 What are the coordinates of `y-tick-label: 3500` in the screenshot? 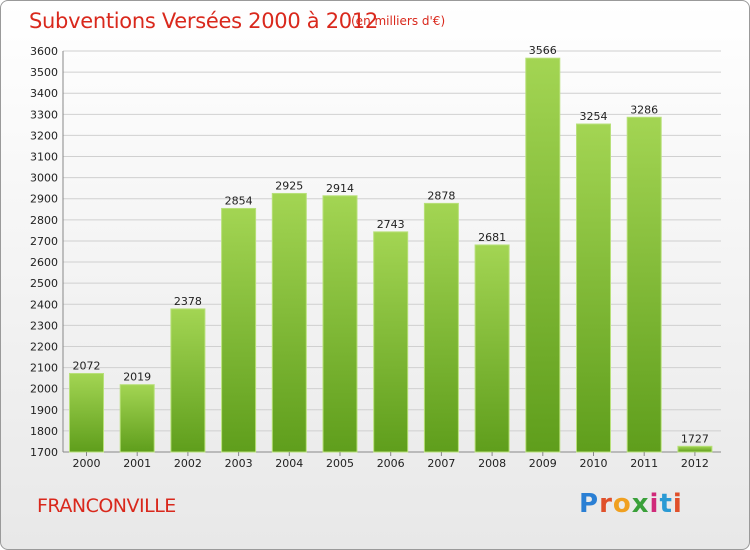 It's located at (44, 72).